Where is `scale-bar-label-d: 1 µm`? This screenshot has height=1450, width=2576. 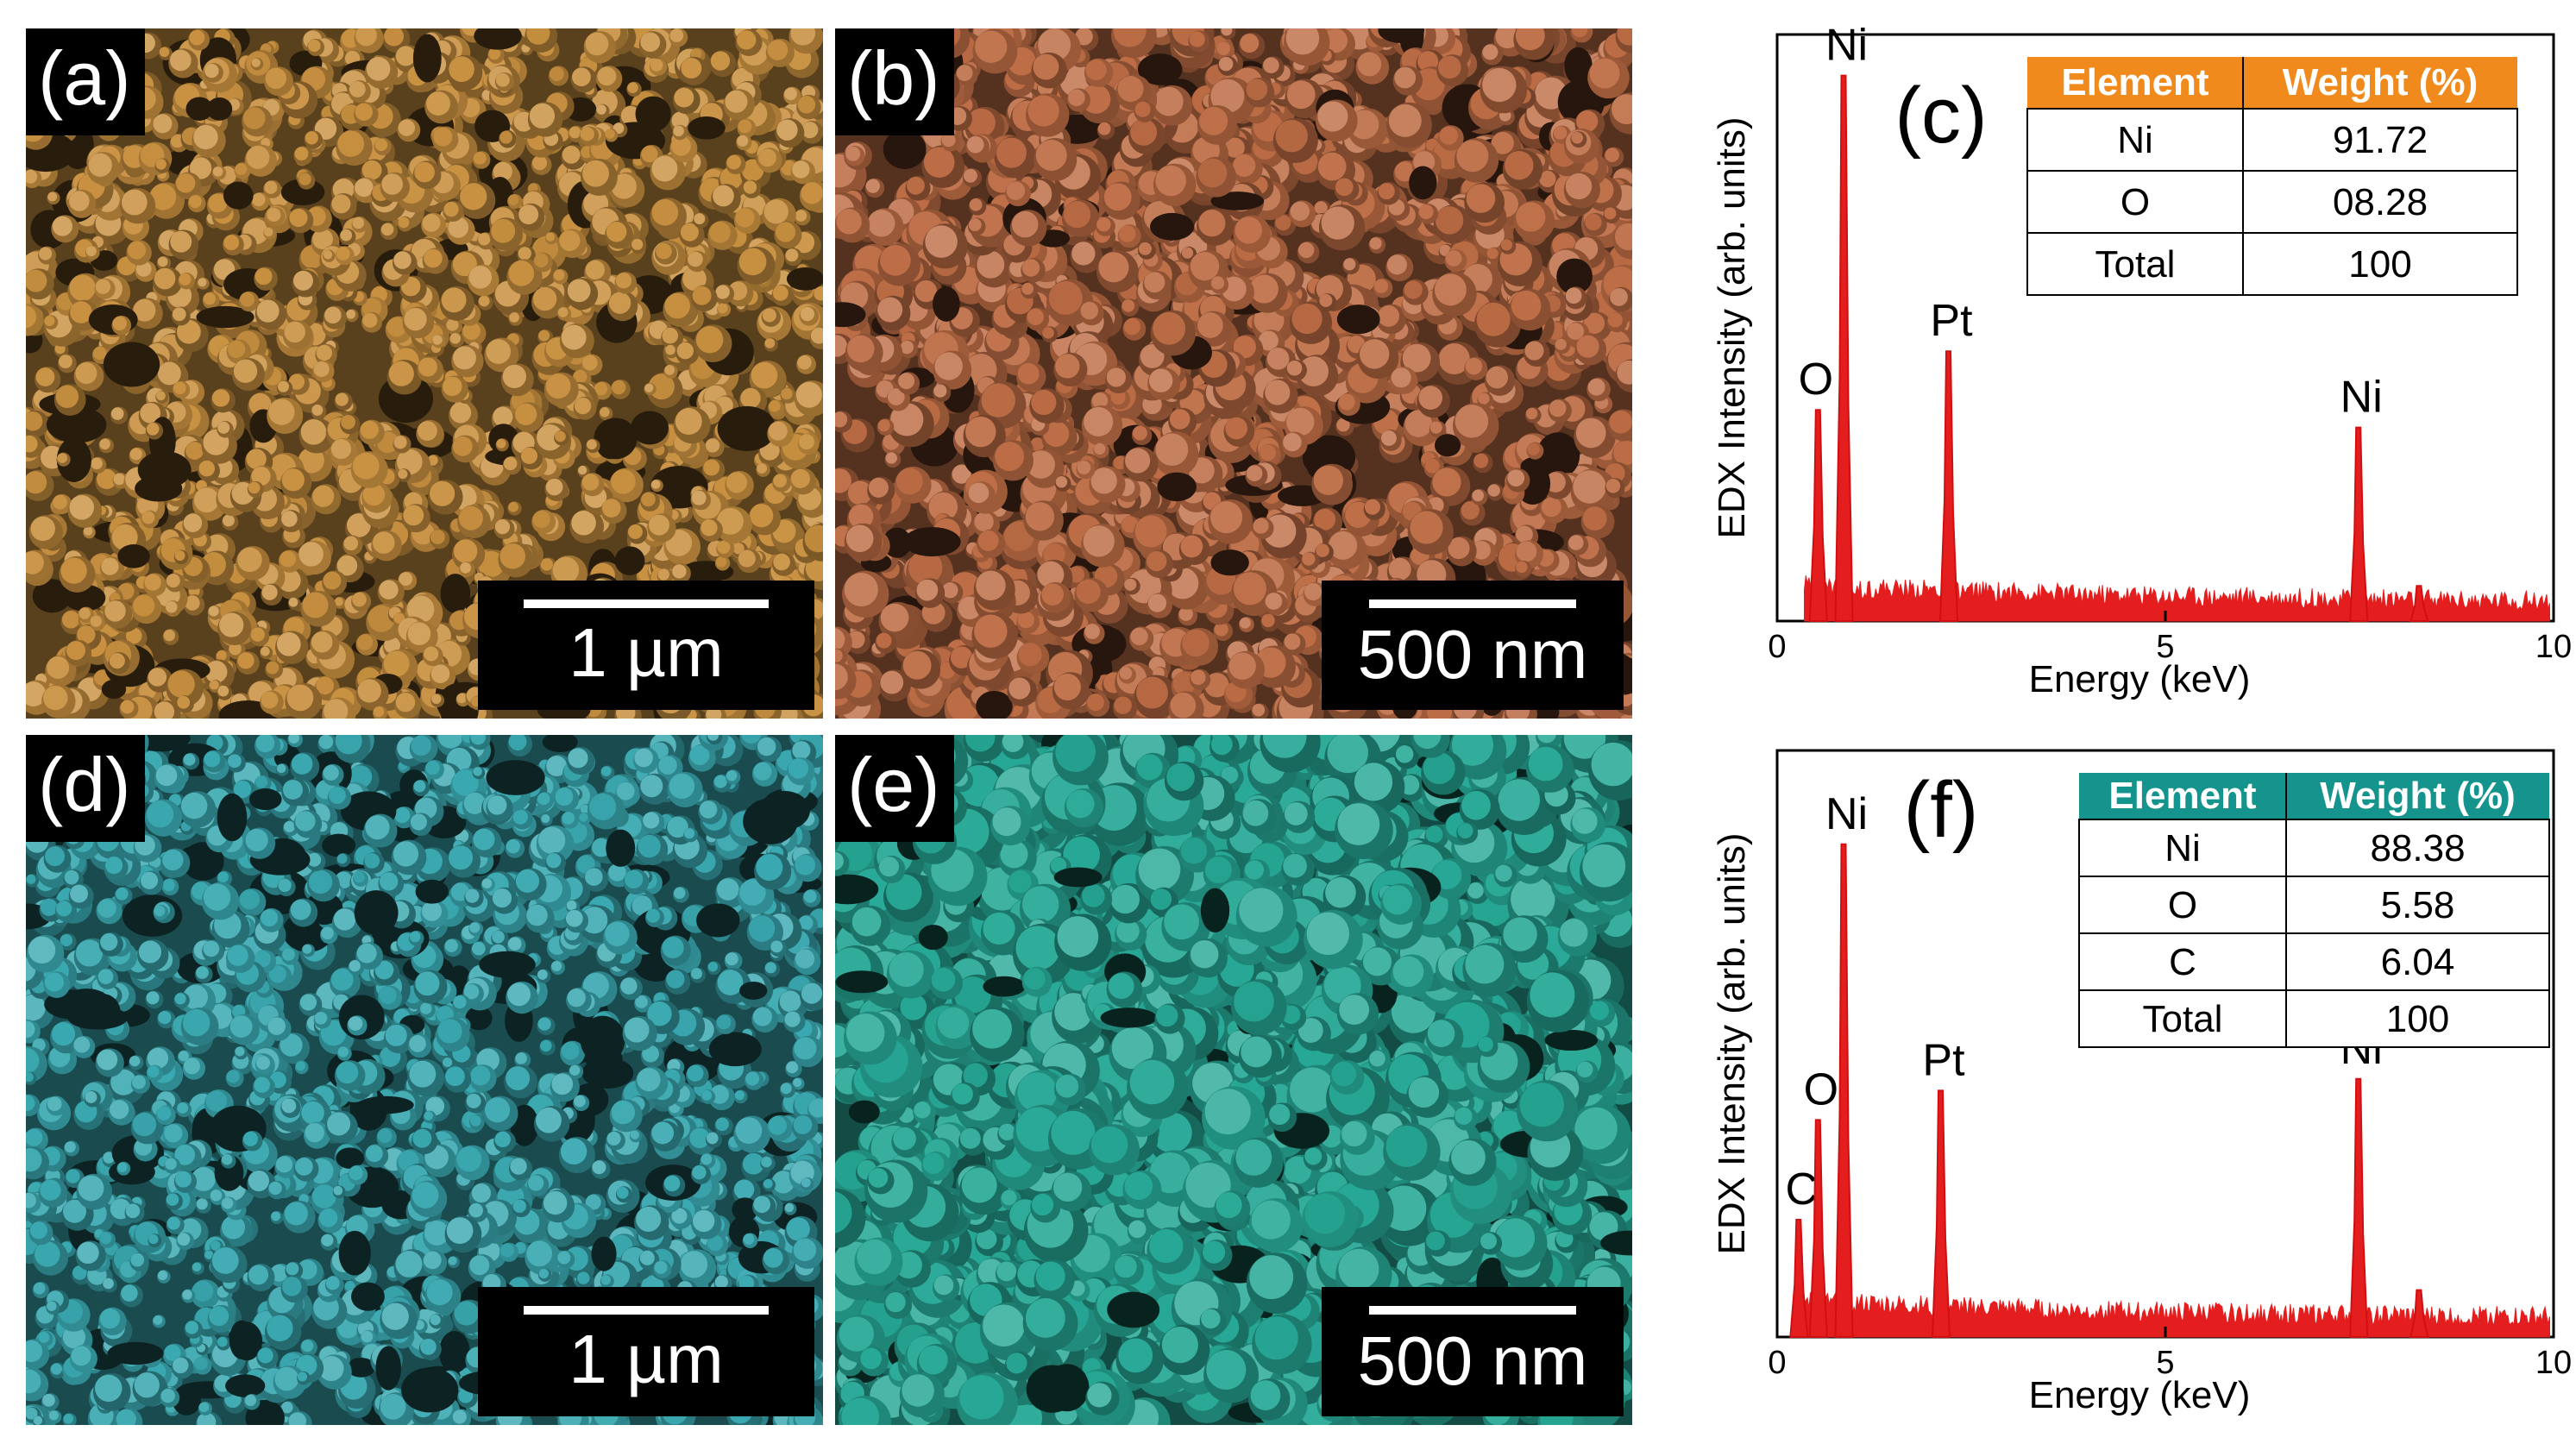 scale-bar-label-d: 1 µm is located at coordinates (646, 1359).